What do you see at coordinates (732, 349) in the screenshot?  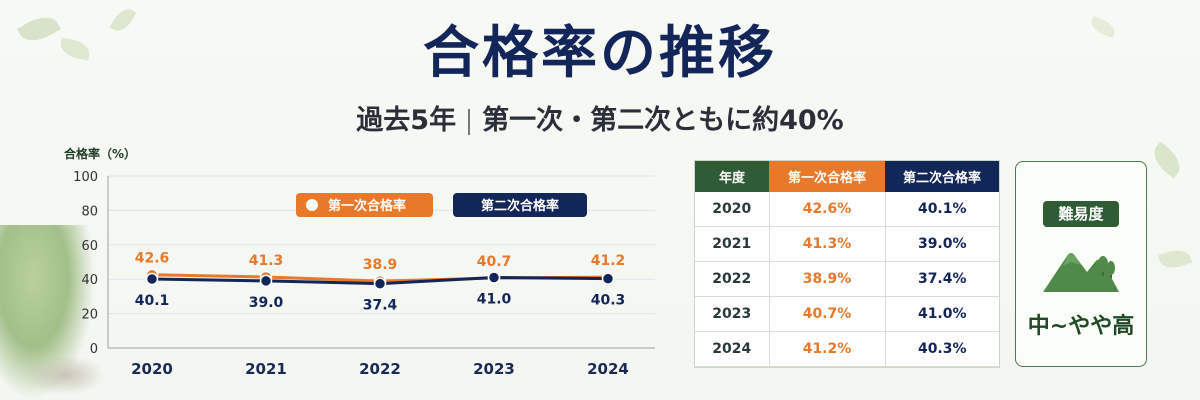 I see `table-cell-year: 2024` at bounding box center [732, 349].